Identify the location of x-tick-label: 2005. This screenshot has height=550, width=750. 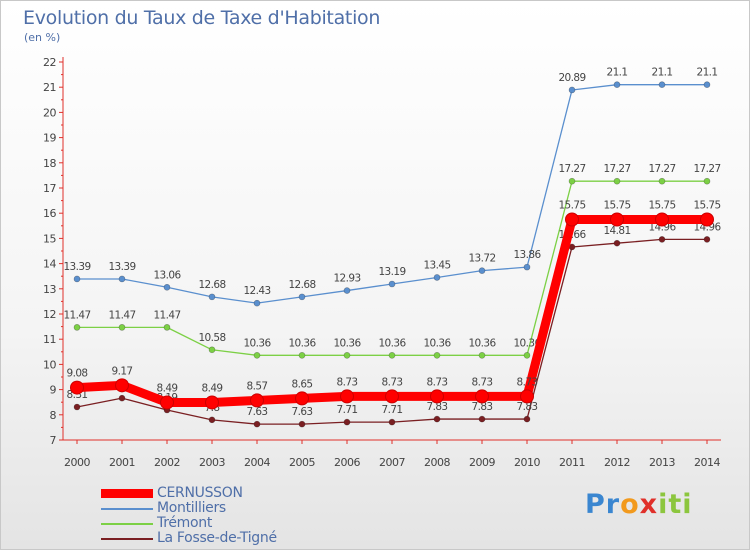
(302, 462).